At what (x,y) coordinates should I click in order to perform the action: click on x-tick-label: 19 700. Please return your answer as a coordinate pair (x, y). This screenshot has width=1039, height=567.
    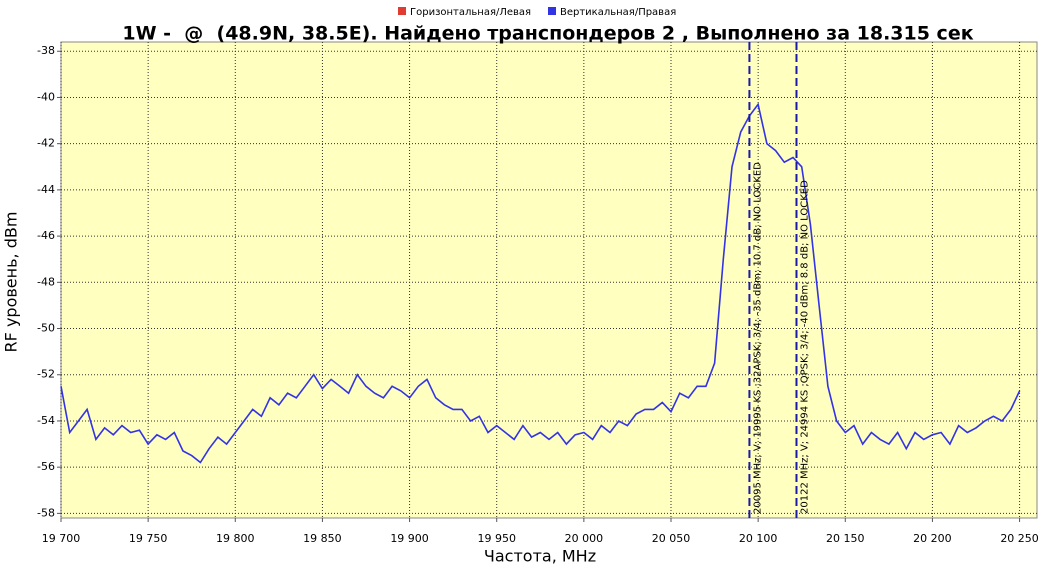
    Looking at the image, I should click on (61, 538).